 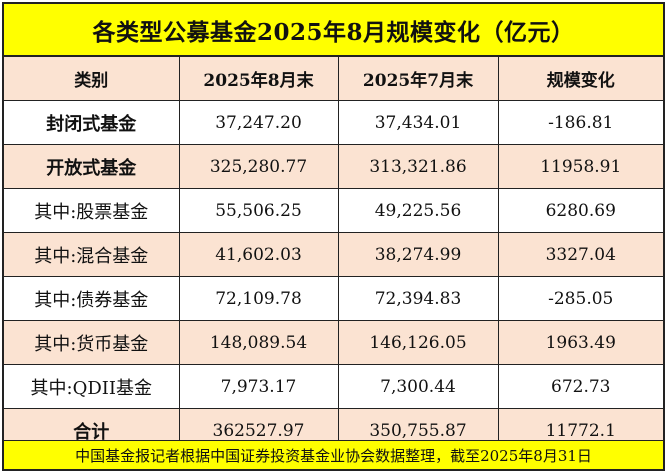 What do you see at coordinates (333, 30) in the screenshot?
I see `table-title: 各类型公募基金2025年8月规模变化（亿元）` at bounding box center [333, 30].